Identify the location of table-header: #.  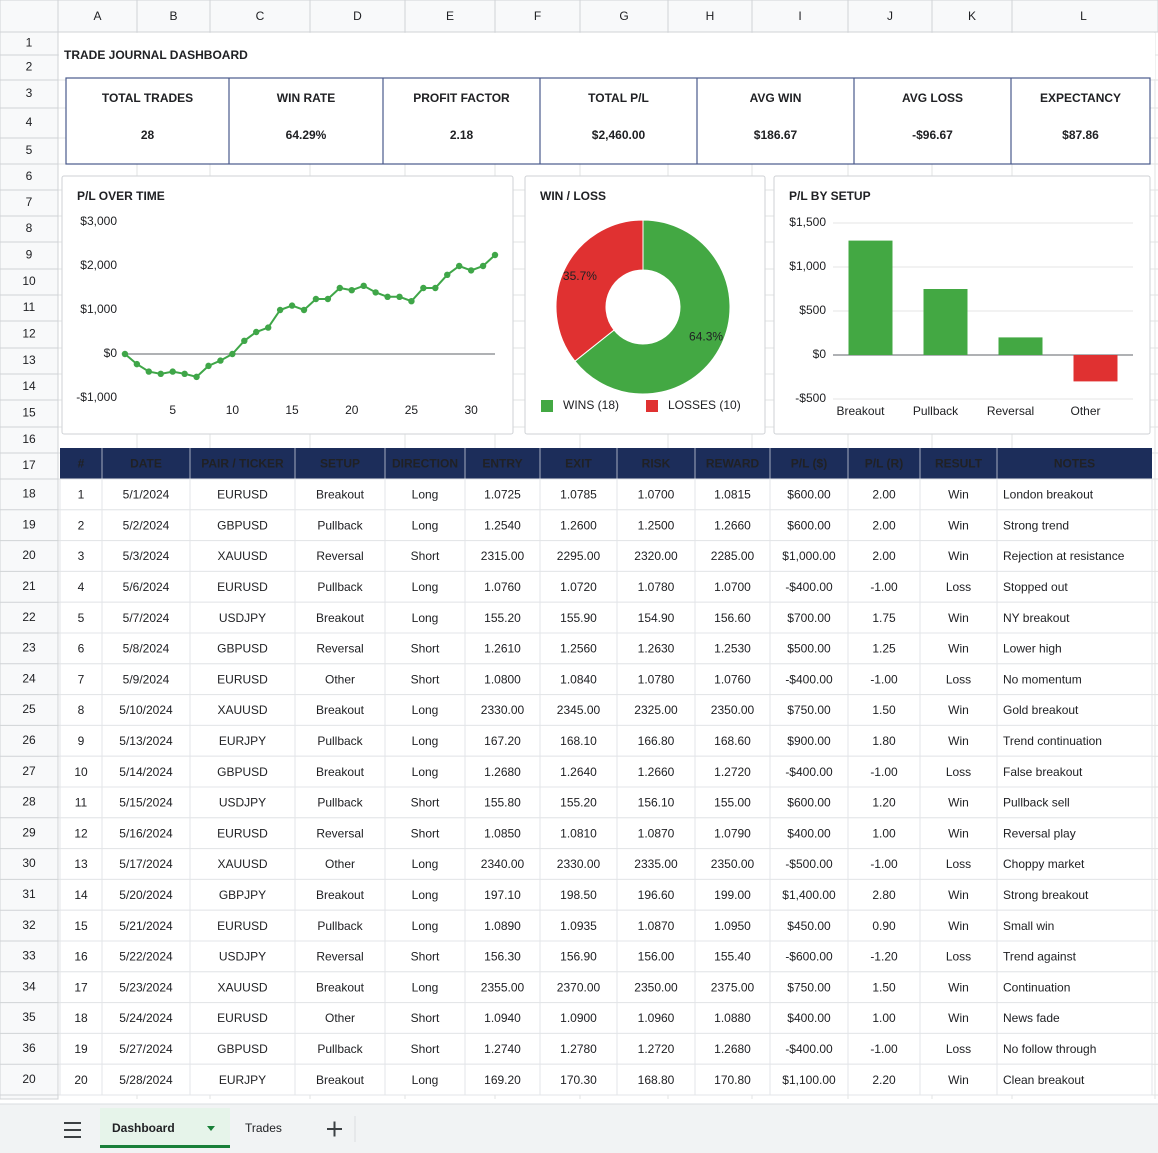
(81, 464).